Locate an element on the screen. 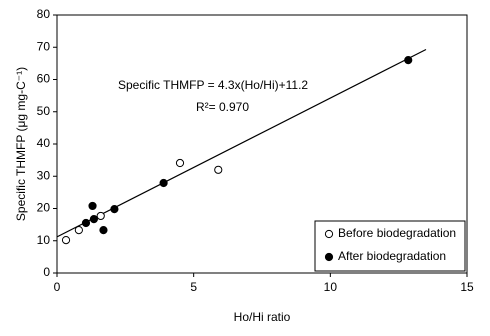  y-tick-label: 30 is located at coordinates (44, 175).